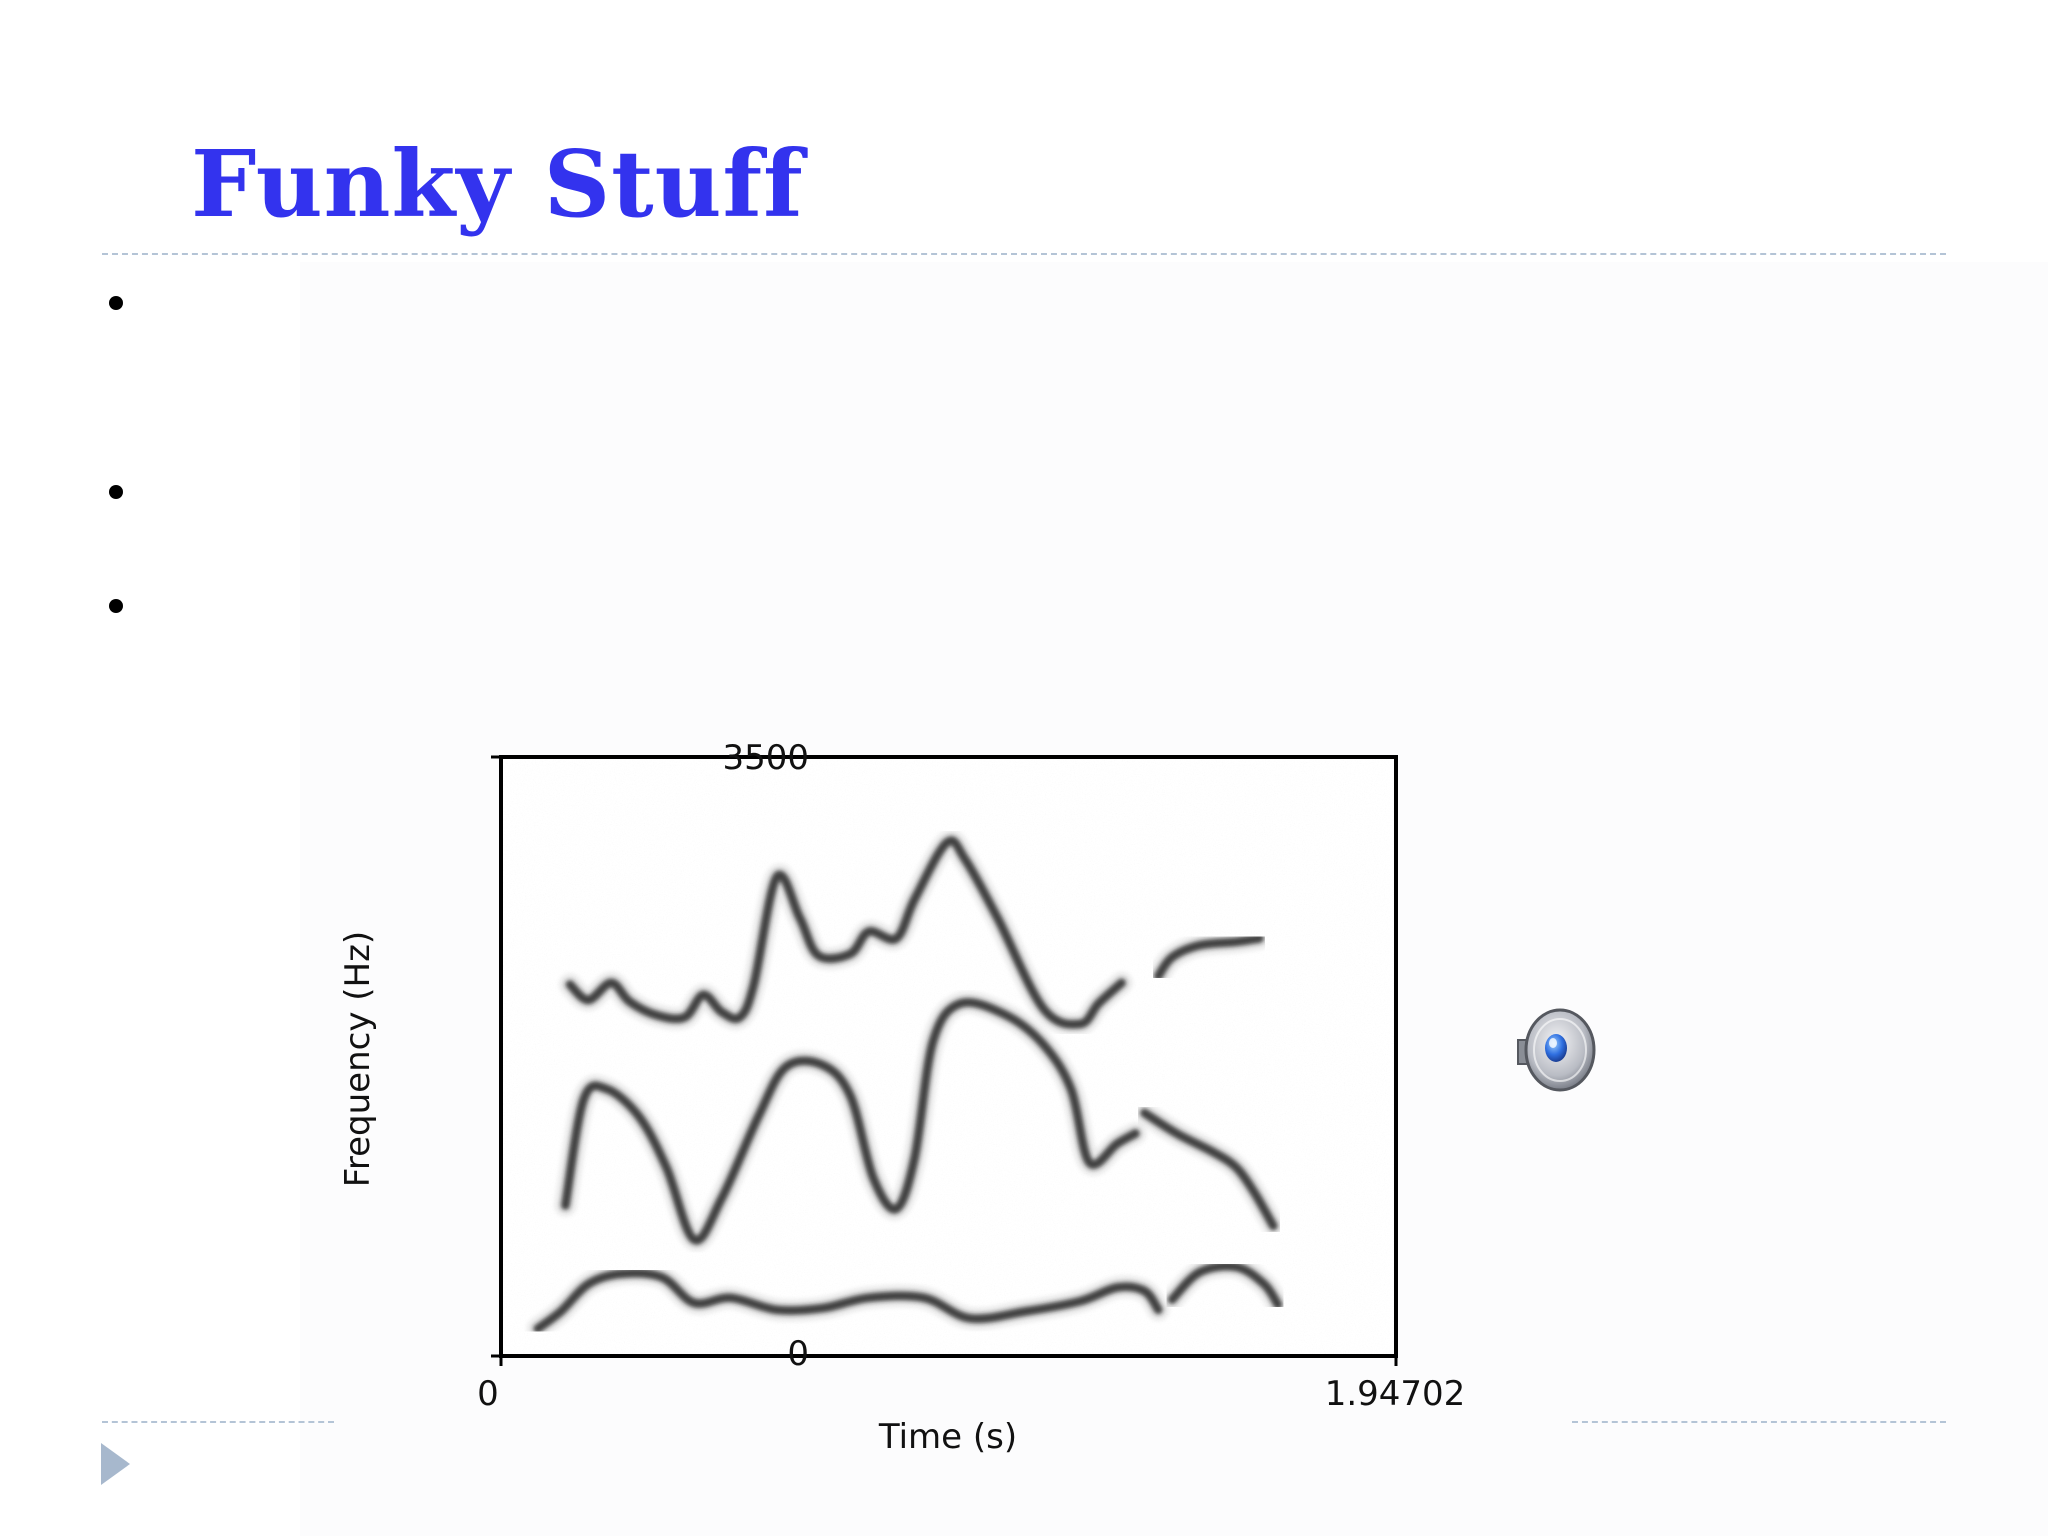 This screenshot has height=1536, width=2048. I want to click on speaker-icon, so click(1558, 1050).